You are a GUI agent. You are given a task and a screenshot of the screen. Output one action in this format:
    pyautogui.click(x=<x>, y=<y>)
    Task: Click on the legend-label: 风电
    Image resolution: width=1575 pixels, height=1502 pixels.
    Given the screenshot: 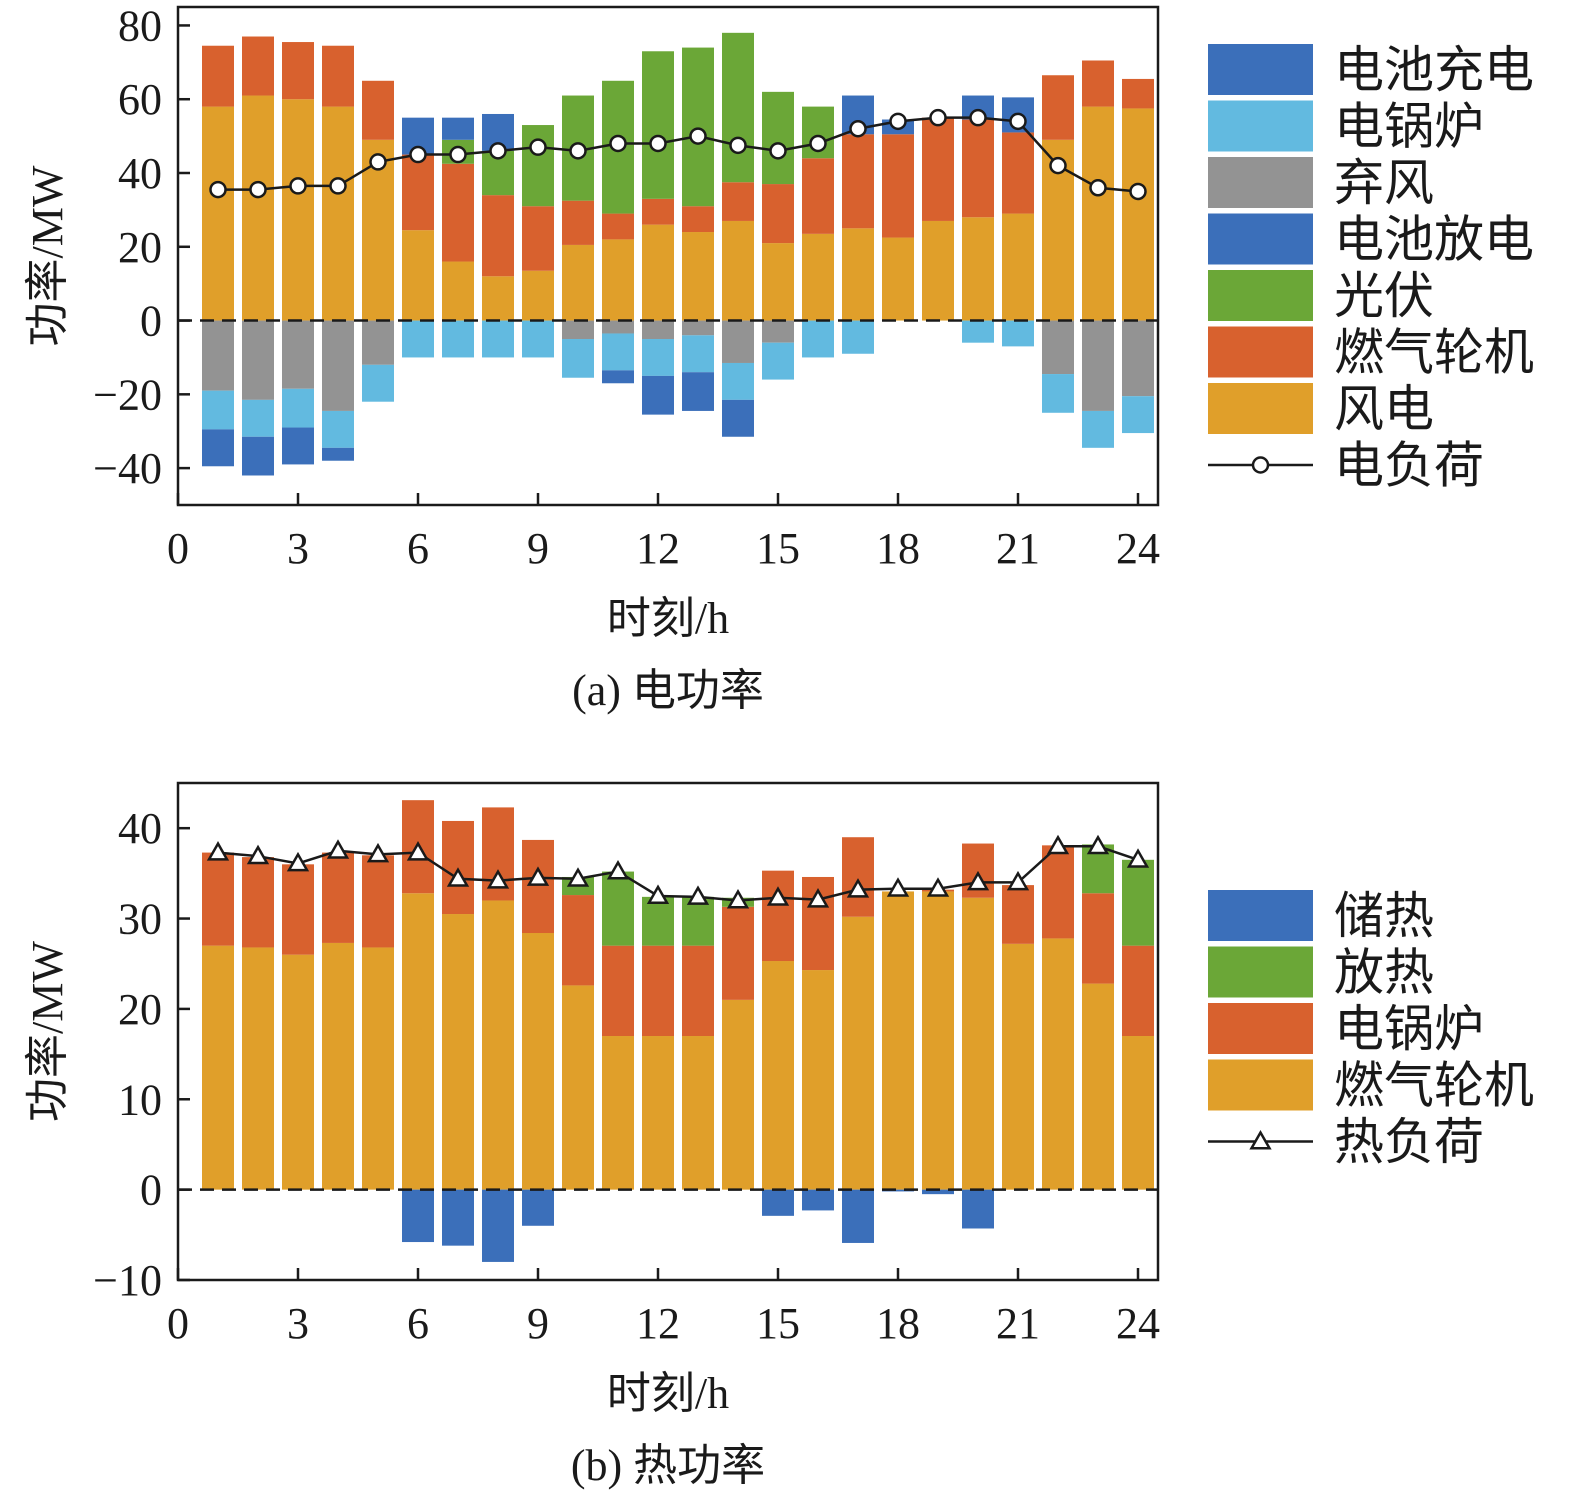 What is the action you would take?
    pyautogui.click(x=1384, y=409)
    